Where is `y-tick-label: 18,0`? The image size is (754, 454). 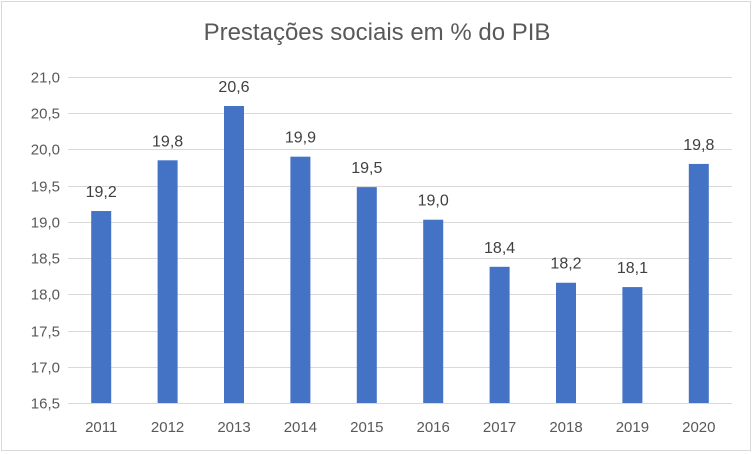
y-tick-label: 18,0 is located at coordinates (45, 295).